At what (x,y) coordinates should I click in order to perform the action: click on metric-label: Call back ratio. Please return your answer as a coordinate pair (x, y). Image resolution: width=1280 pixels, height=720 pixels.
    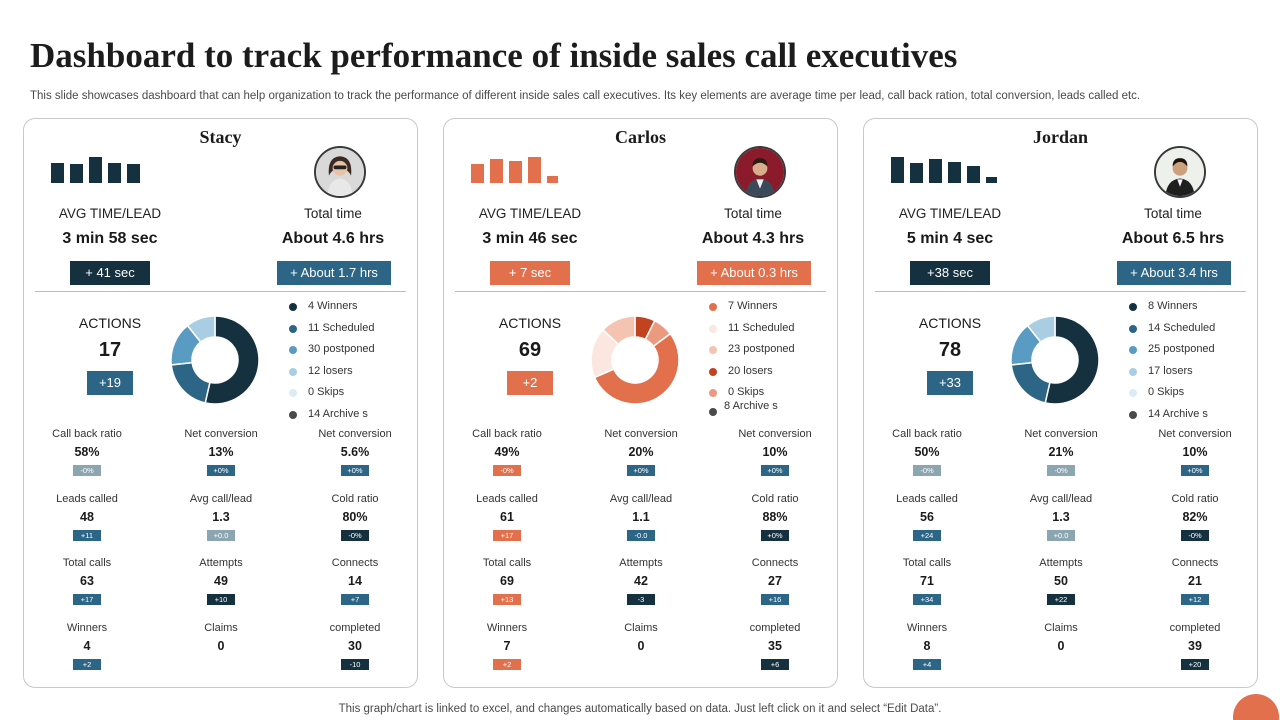
    Looking at the image, I should click on (927, 434).